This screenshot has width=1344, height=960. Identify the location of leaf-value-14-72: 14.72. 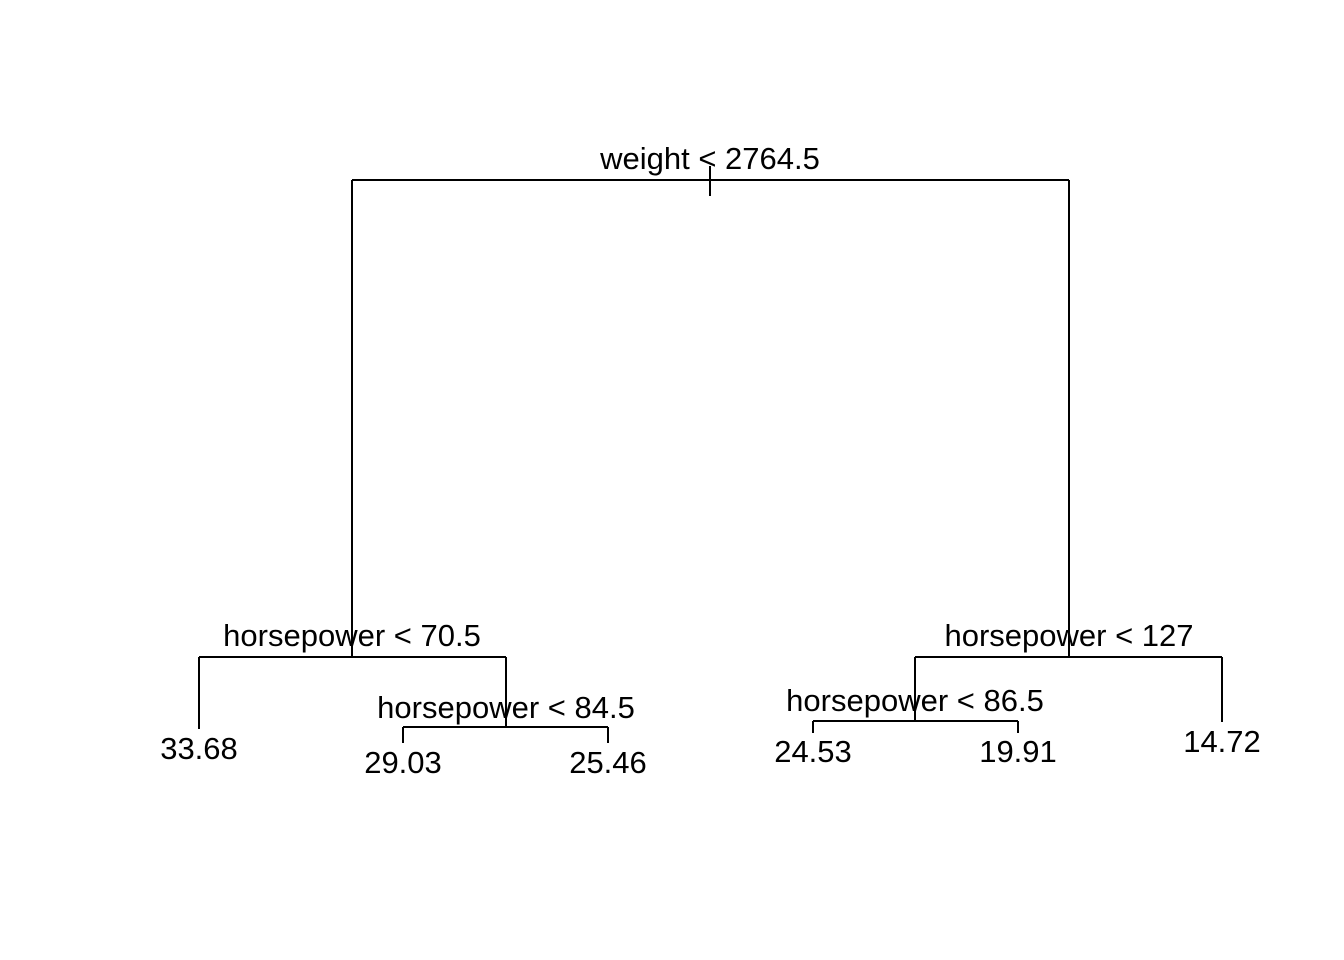
(1222, 741).